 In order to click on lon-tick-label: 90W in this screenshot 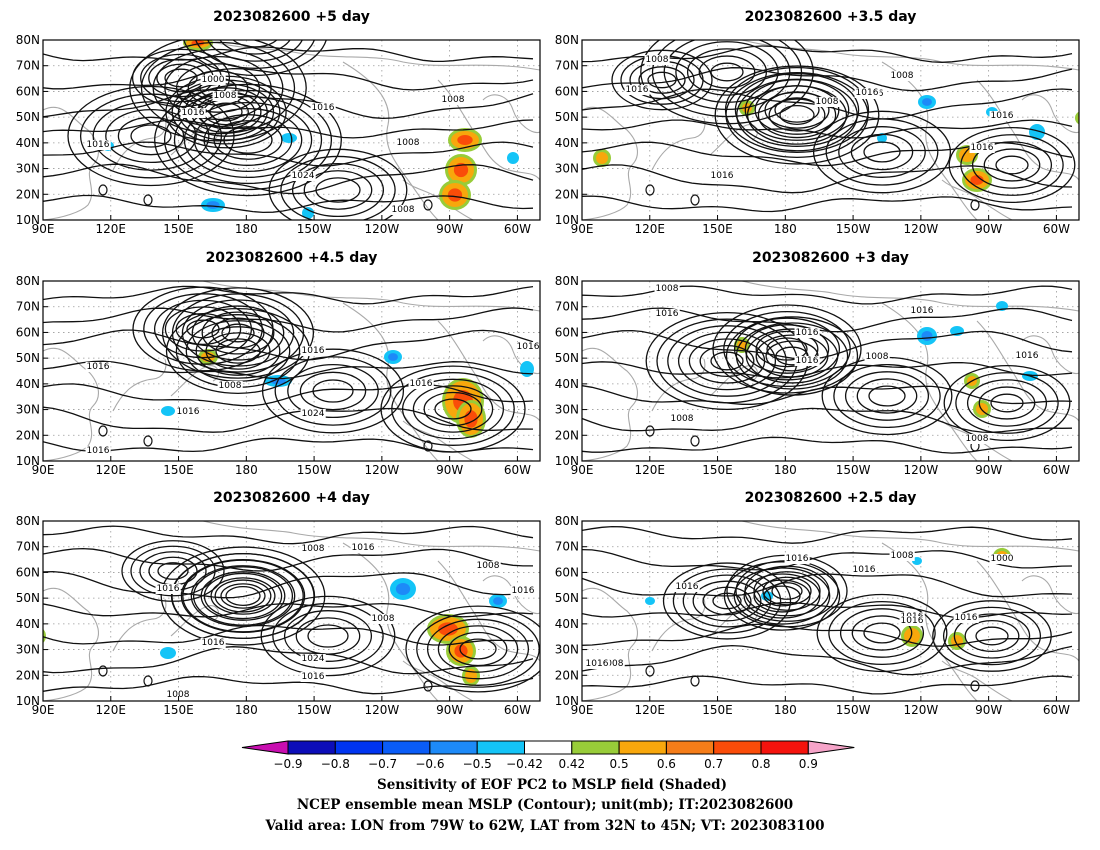, I will do `click(449, 470)`.